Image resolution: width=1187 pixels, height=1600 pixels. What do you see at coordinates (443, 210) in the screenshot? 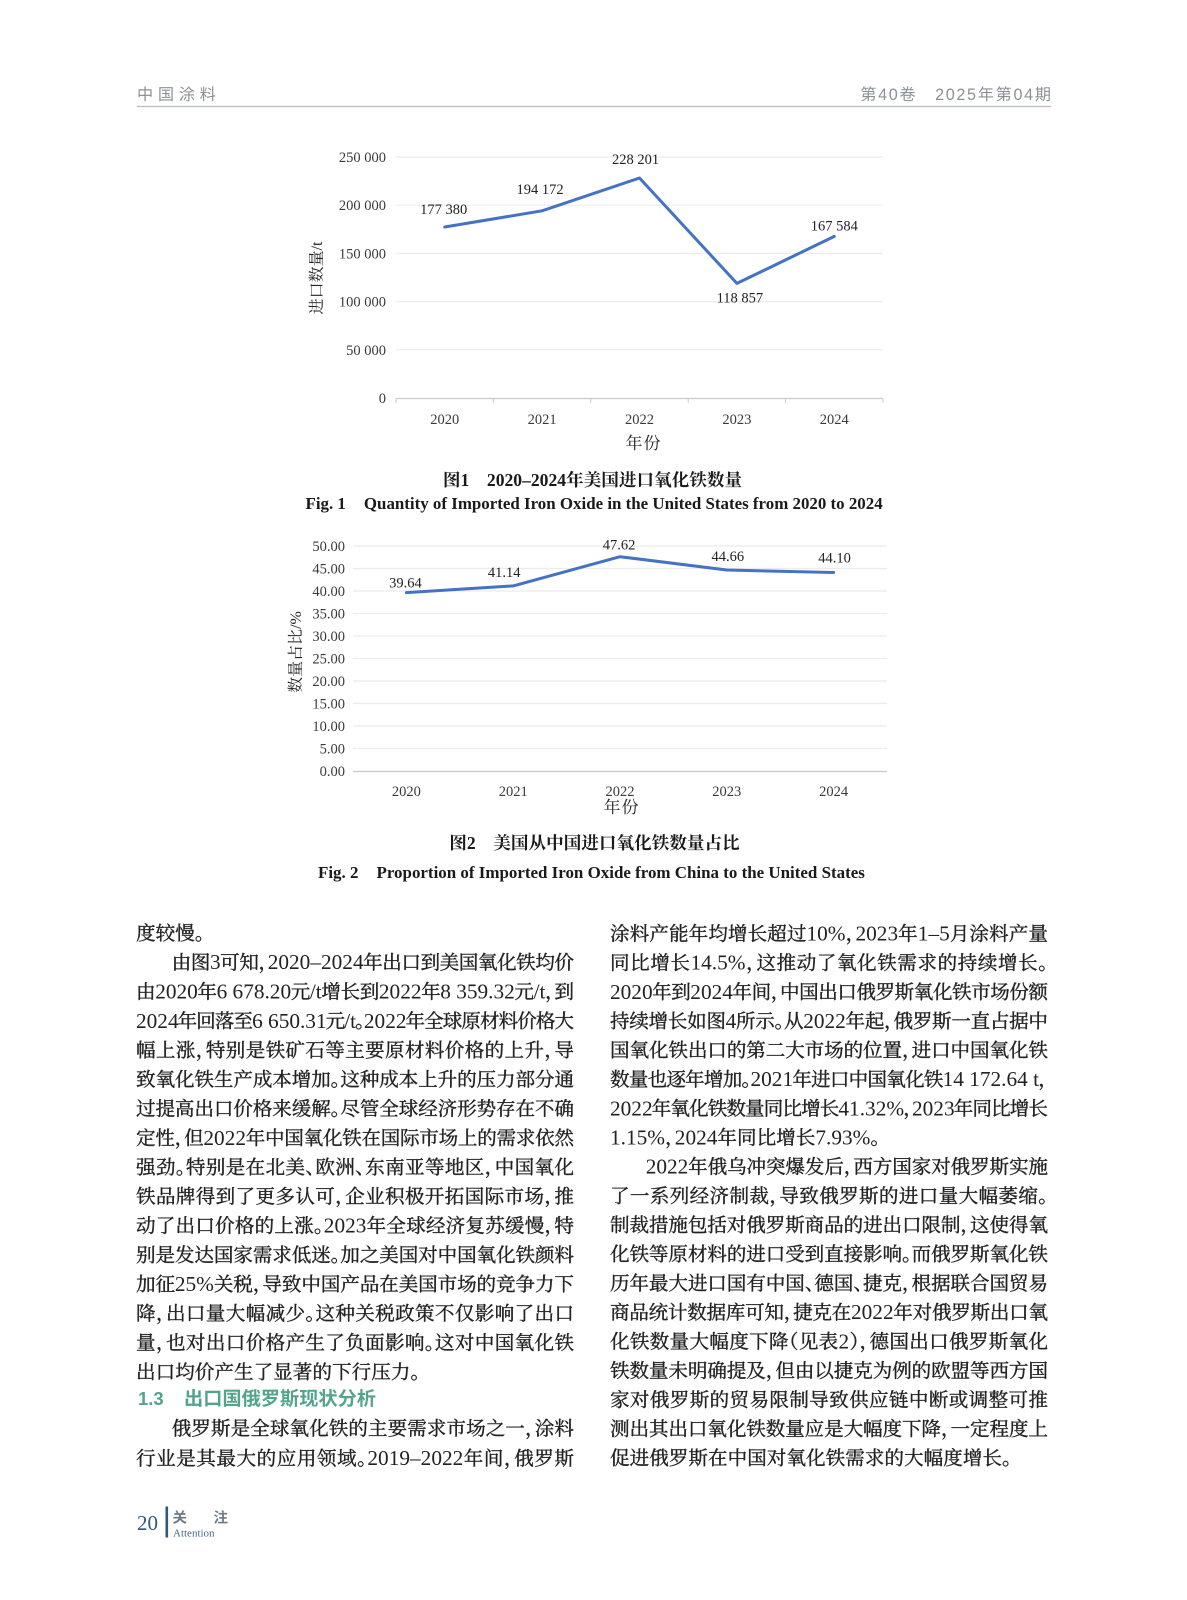
I see `svg-text: 177 380` at bounding box center [443, 210].